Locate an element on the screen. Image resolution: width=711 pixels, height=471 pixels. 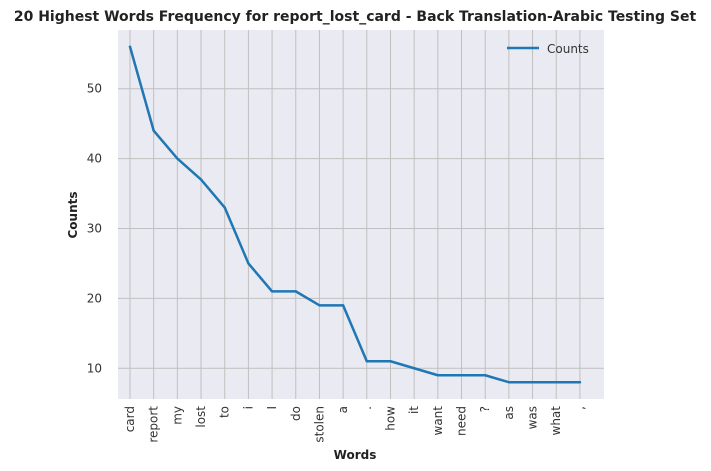
x-tick-label-11: how is located at coordinates (390, 418).